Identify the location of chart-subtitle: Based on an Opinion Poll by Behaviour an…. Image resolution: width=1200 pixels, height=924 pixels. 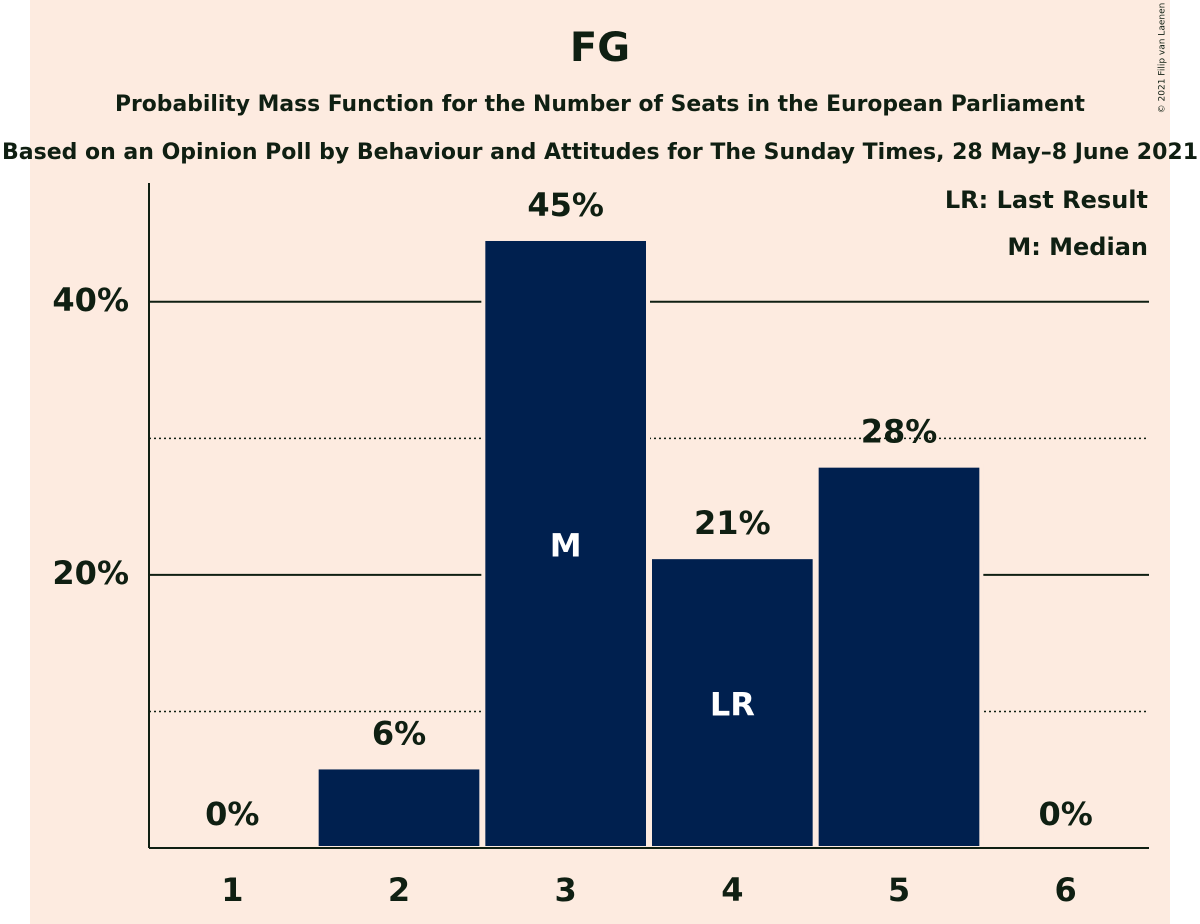
(600, 152).